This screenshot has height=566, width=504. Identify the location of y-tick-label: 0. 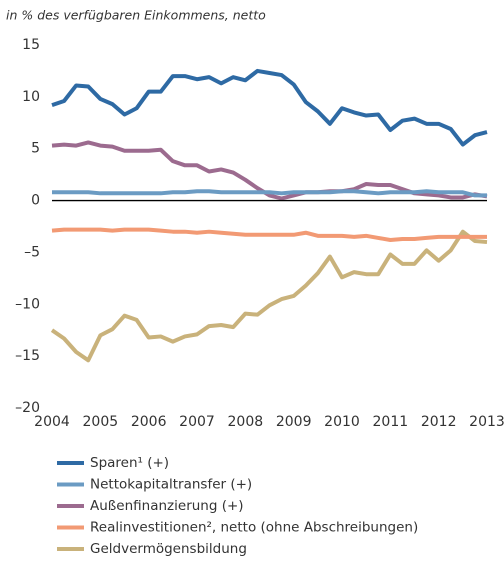
(35, 201).